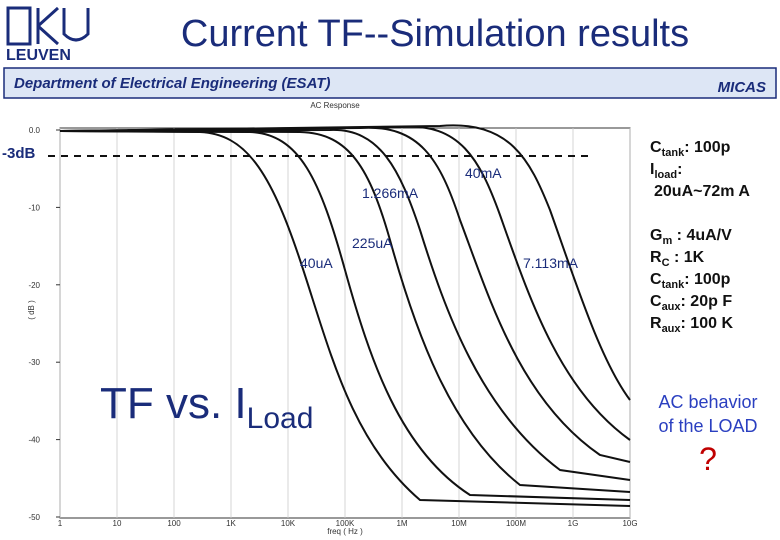  I want to click on annotation: 7.113mA, so click(551, 263).